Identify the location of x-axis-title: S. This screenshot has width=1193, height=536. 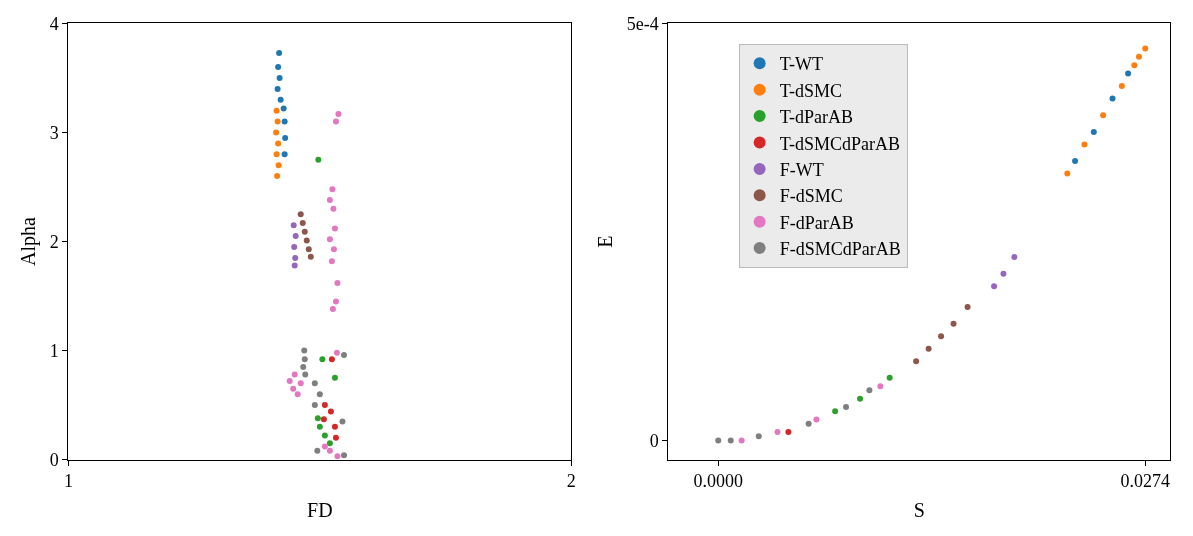
(919, 509).